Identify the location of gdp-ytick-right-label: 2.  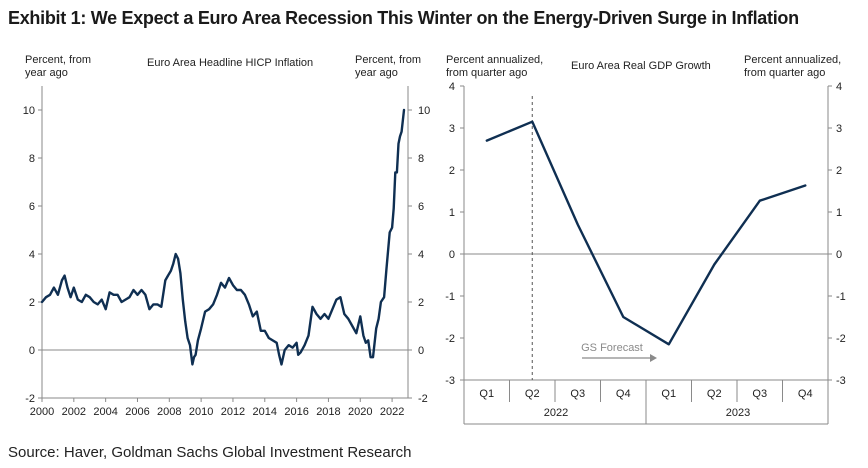
(839, 171).